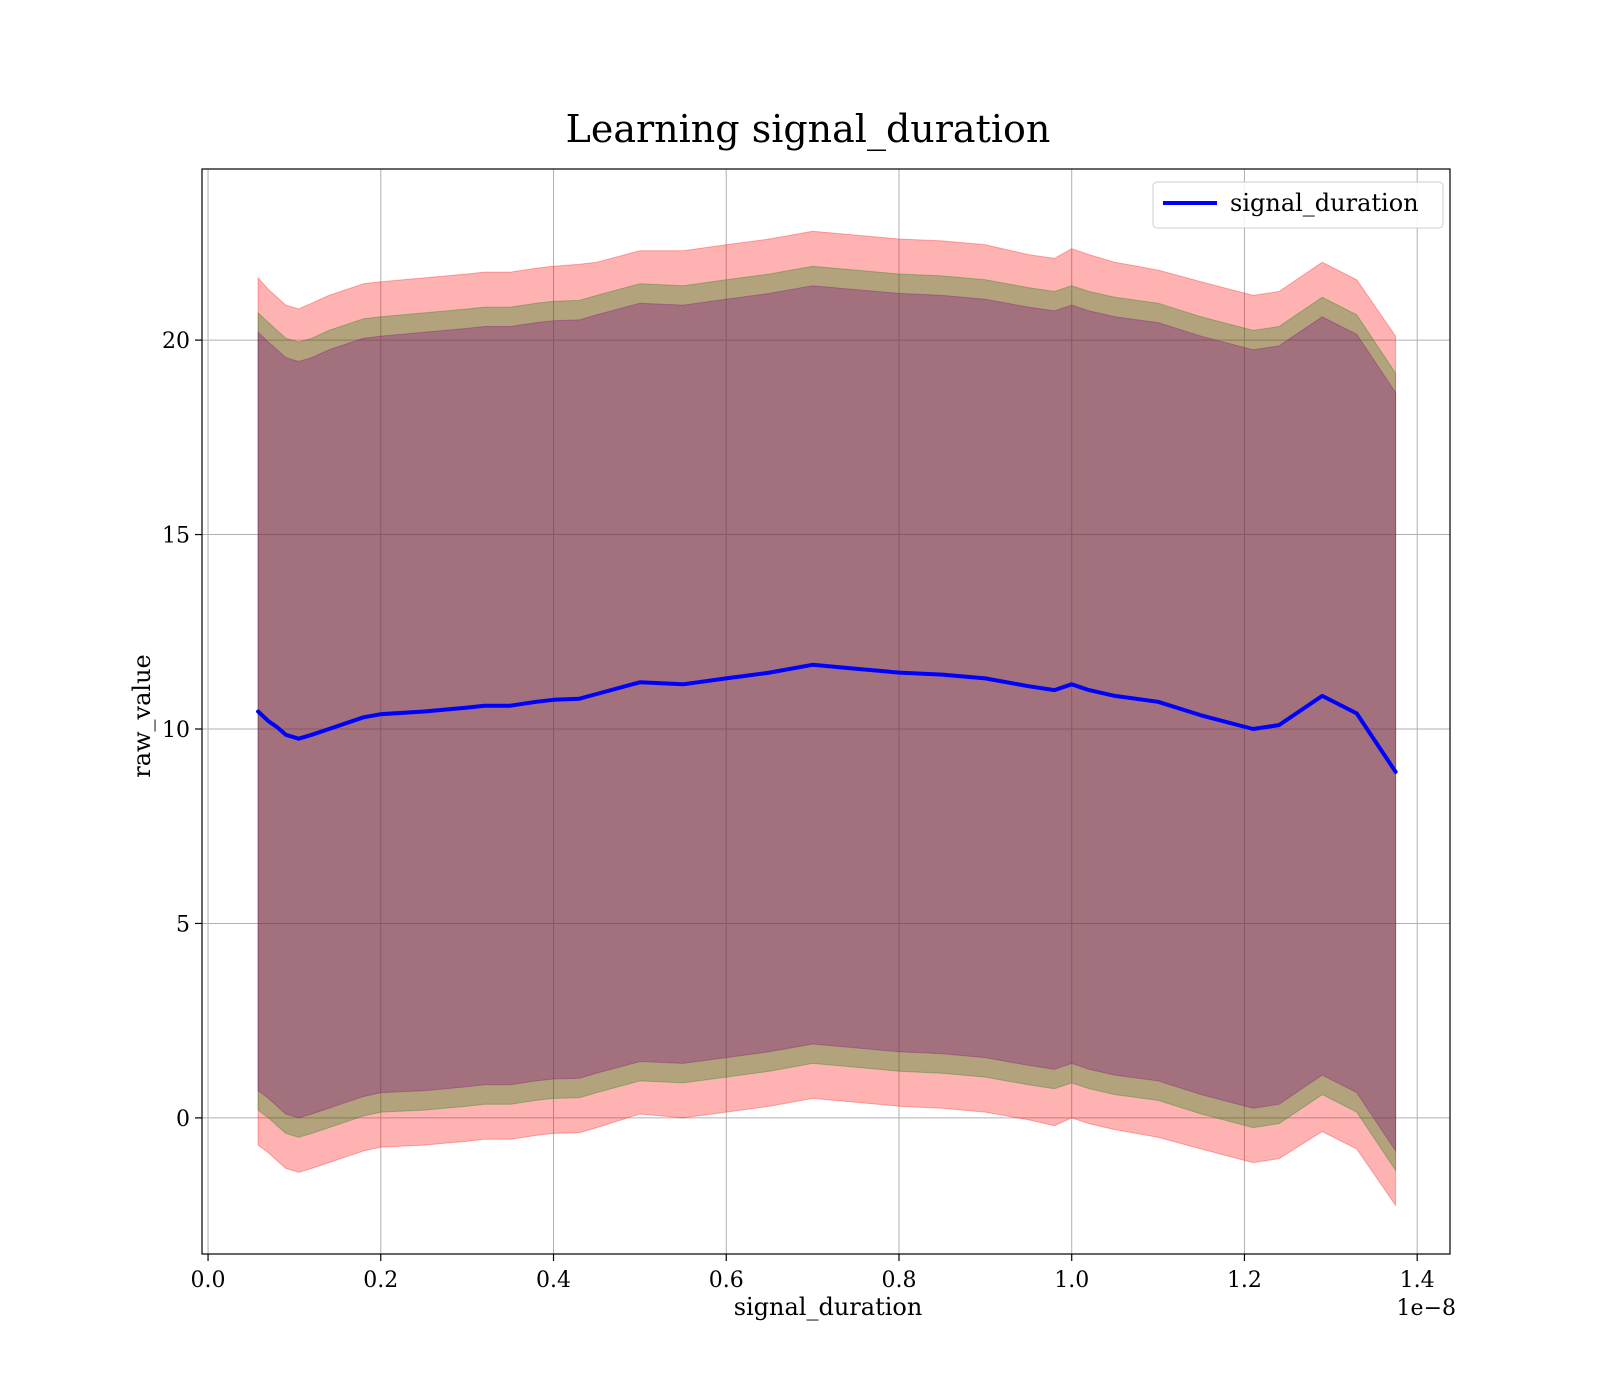 This screenshot has width=1600, height=1400. Describe the element at coordinates (380, 1280) in the screenshot. I see `x-tick-label: 0.2` at that location.